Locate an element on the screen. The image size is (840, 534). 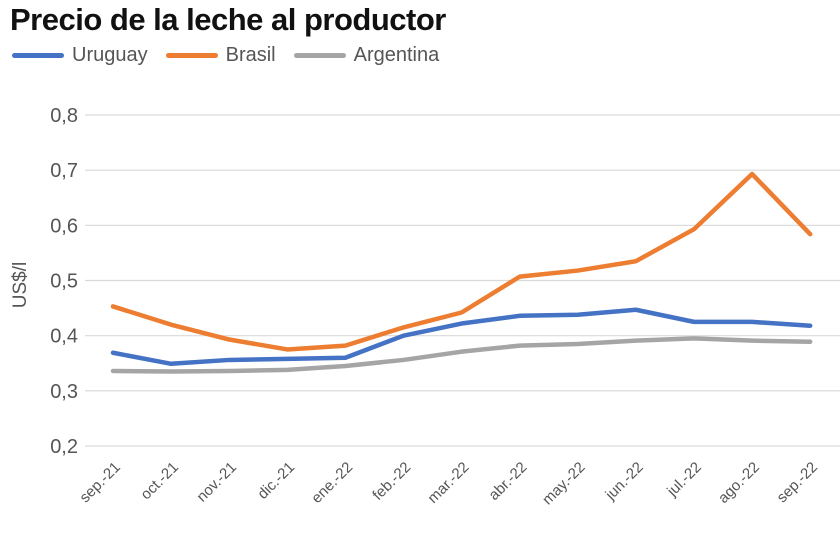
x-tick-label: oct.-21 is located at coordinates (159, 481).